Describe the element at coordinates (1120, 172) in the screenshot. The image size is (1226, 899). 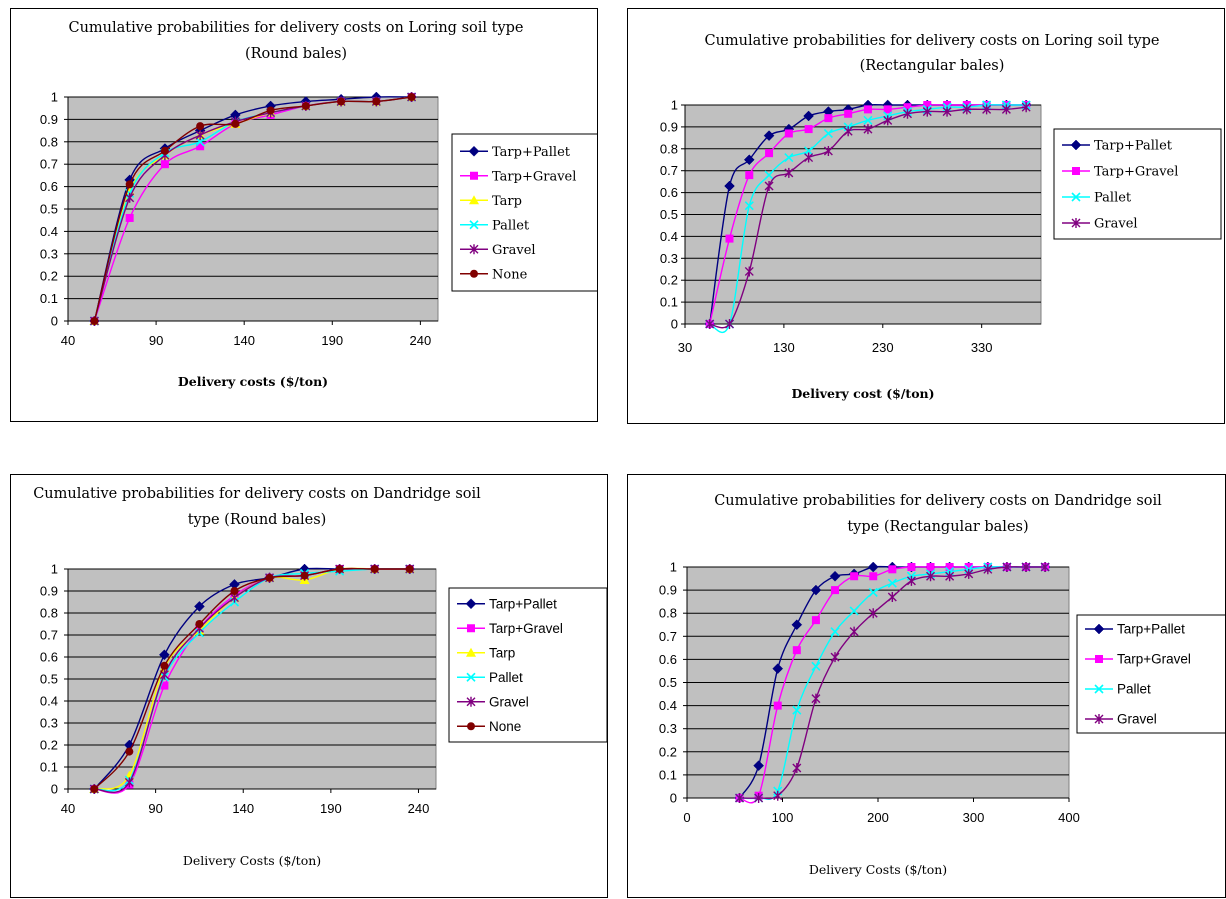
I see `legend-item-tarp-gravel: Tarp+Gravel` at that location.